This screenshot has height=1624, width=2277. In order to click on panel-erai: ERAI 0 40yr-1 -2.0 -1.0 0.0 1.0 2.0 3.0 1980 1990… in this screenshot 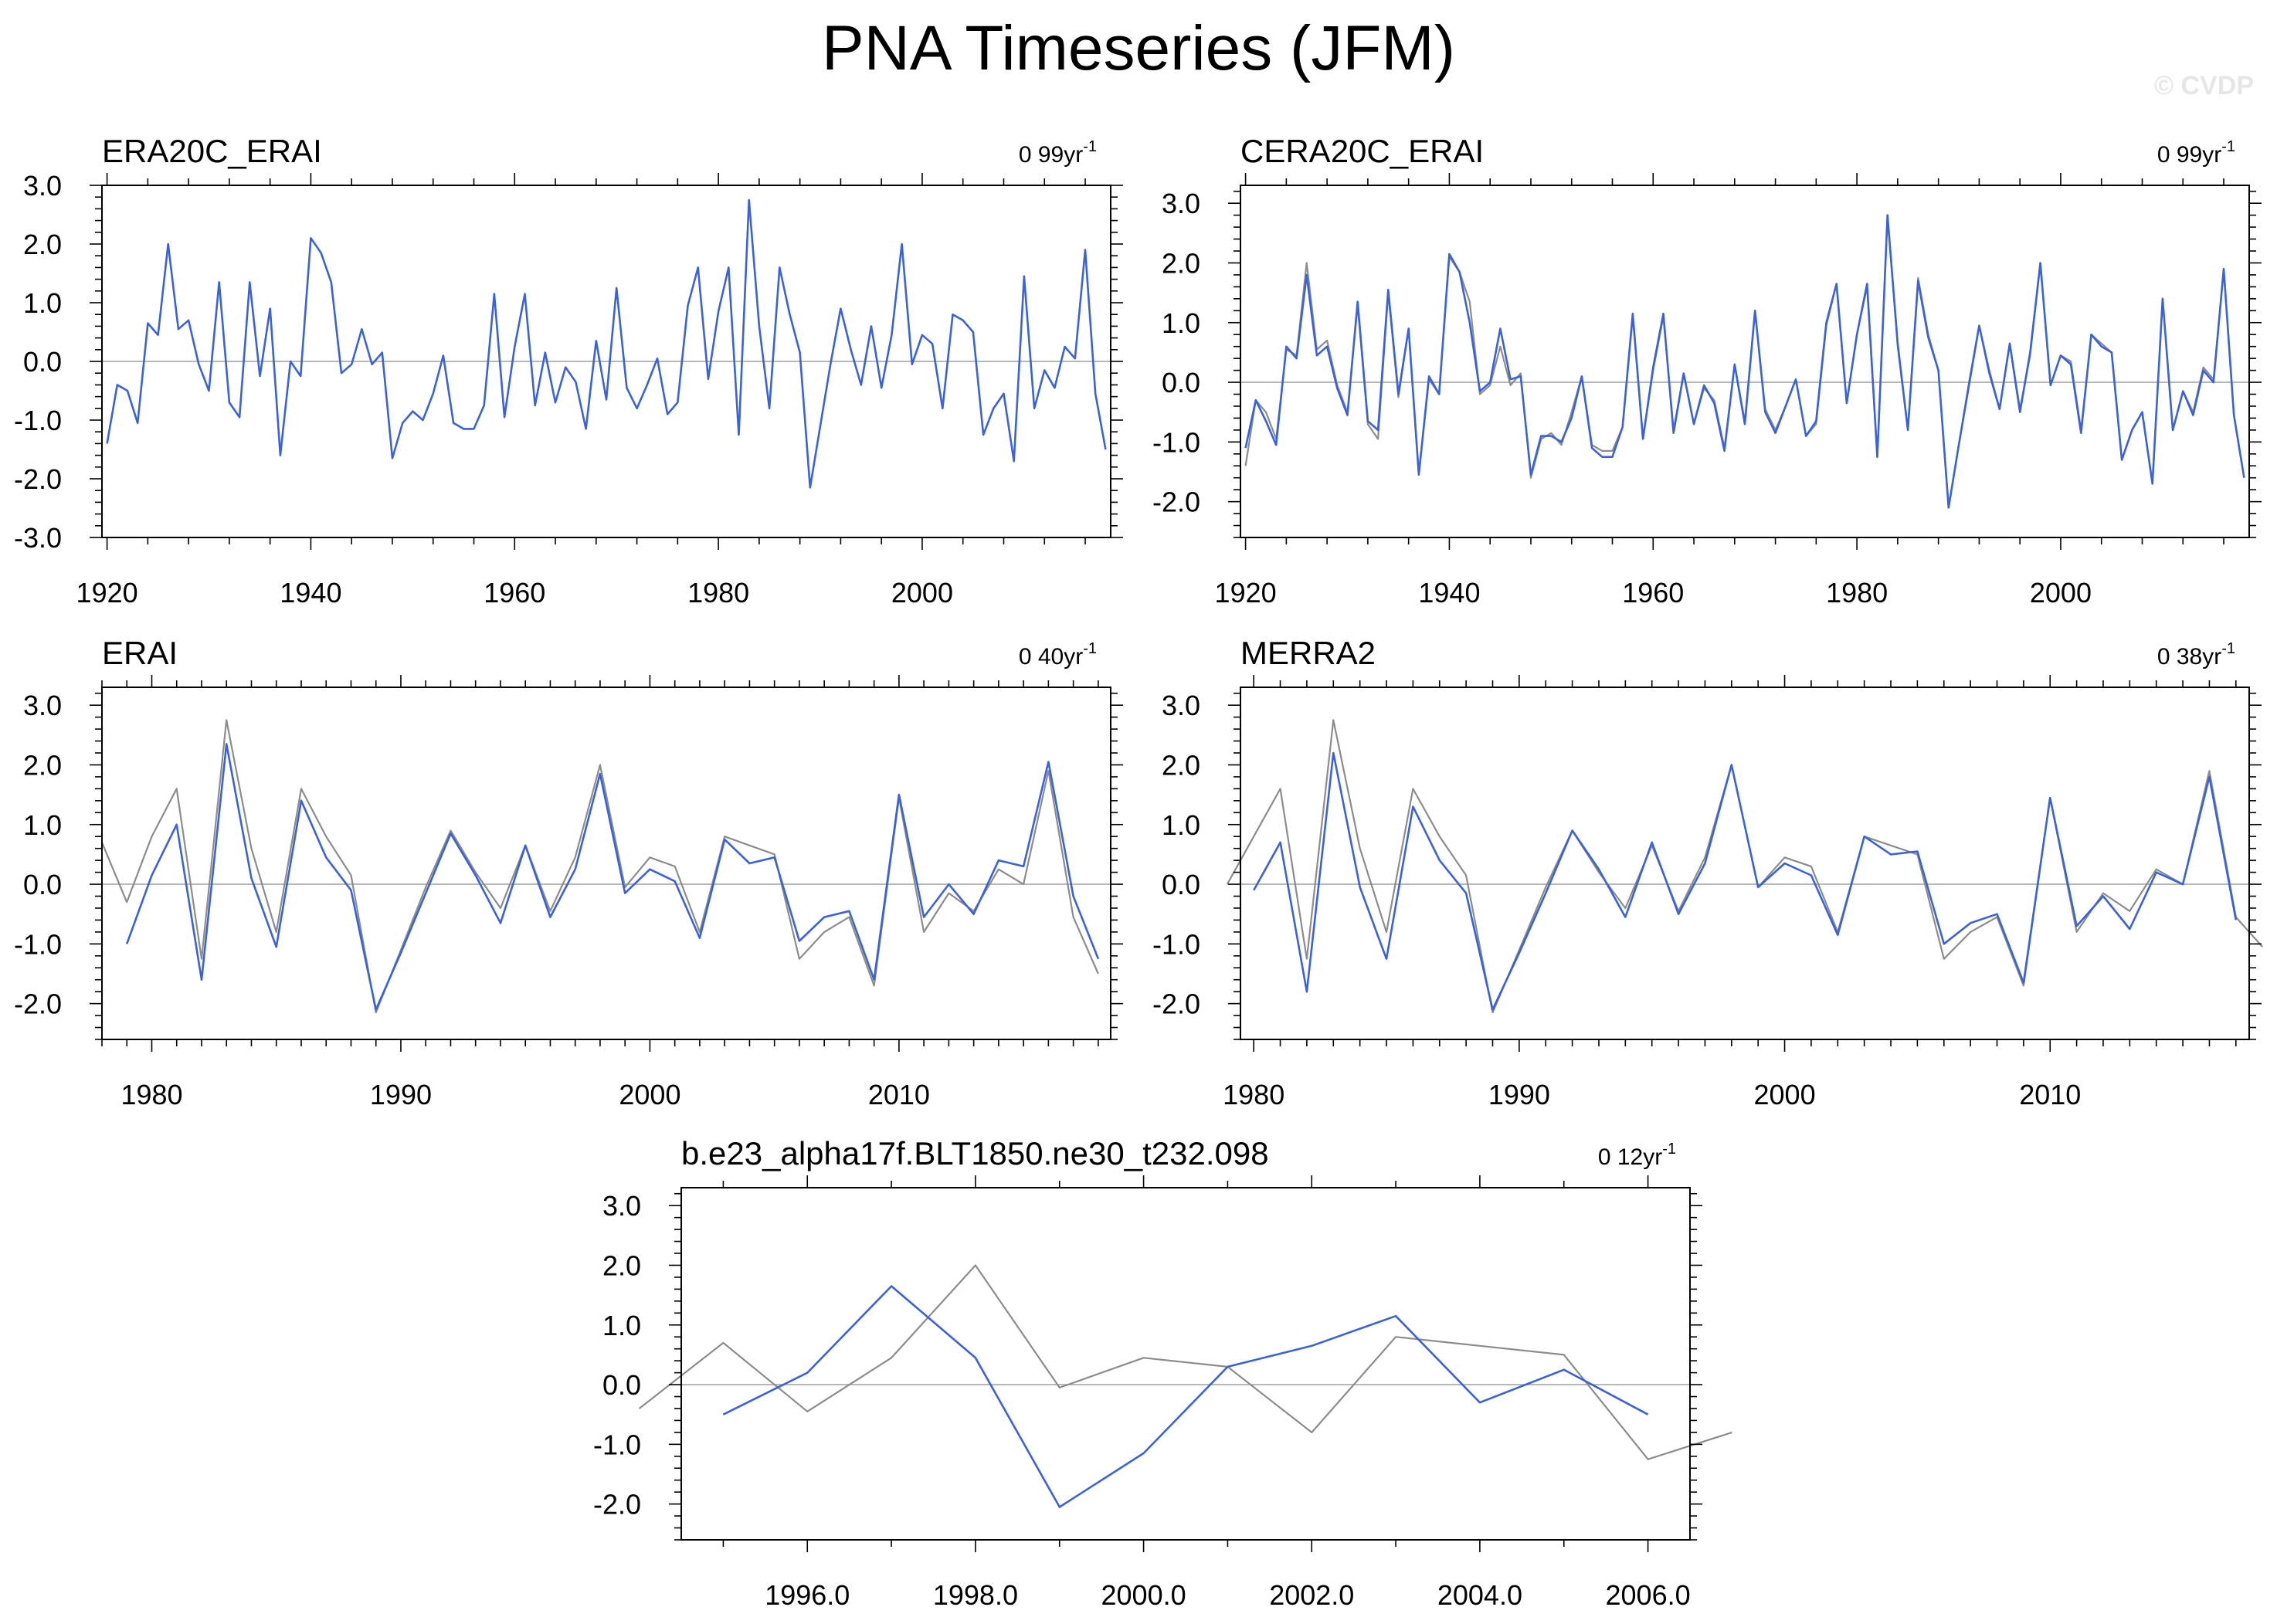, I will do `click(568, 873)`.